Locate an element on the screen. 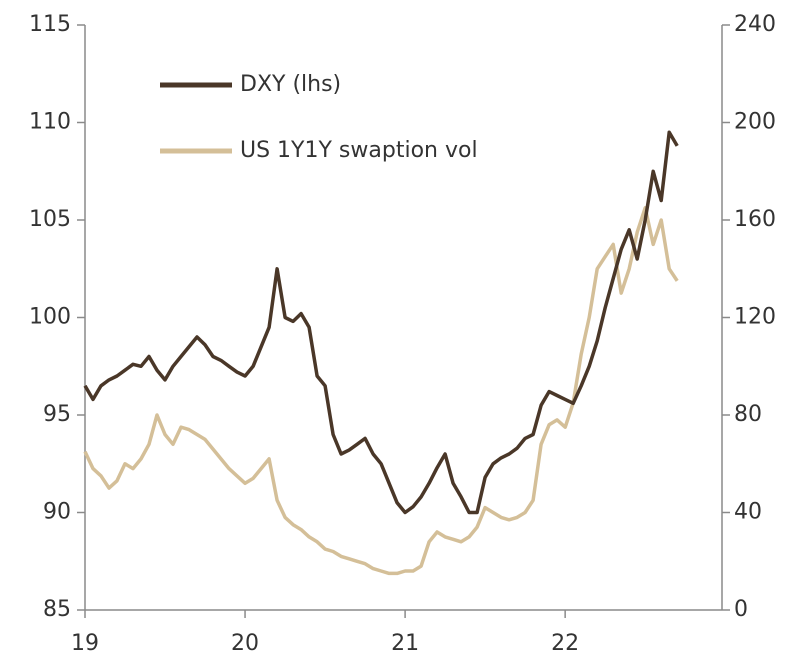  y2-tick-label: 160 is located at coordinates (755, 219).